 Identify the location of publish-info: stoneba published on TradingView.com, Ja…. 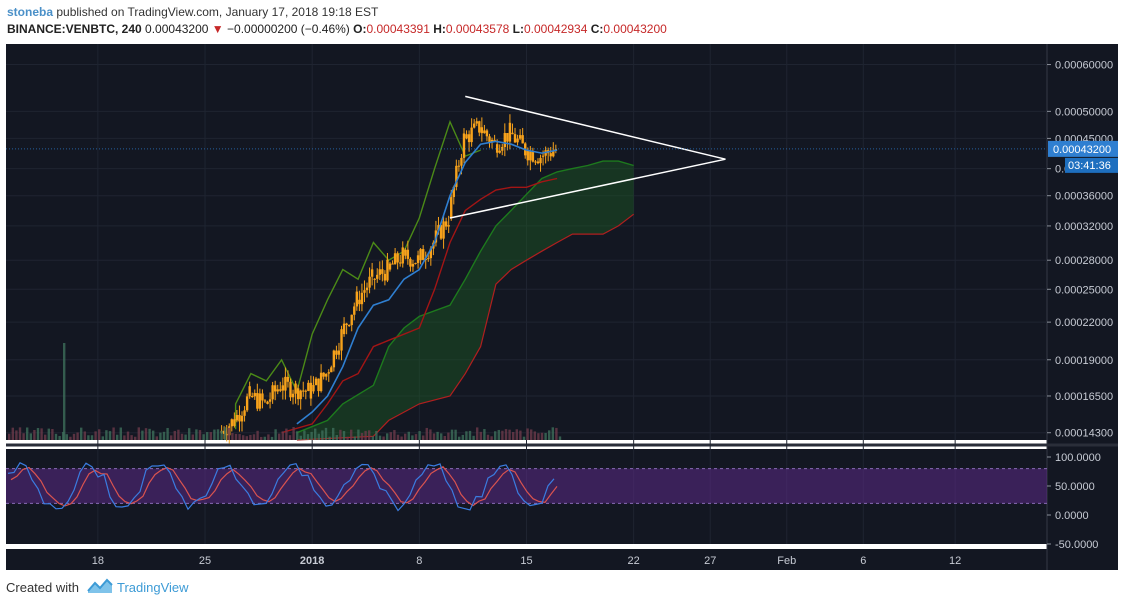
(192, 12).